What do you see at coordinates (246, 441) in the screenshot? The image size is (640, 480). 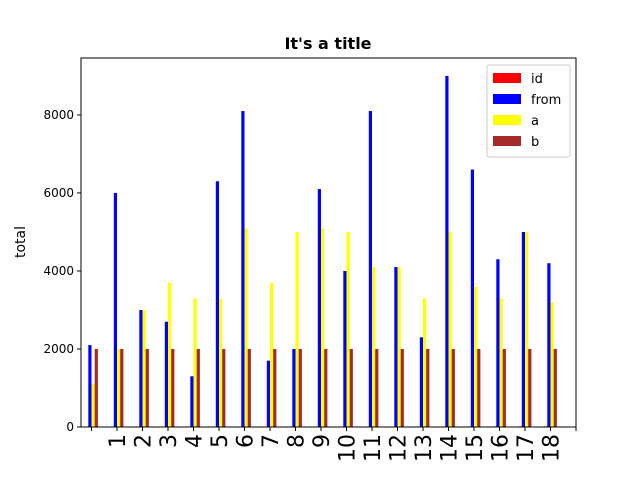 I see `x-tick-label: 6` at bounding box center [246, 441].